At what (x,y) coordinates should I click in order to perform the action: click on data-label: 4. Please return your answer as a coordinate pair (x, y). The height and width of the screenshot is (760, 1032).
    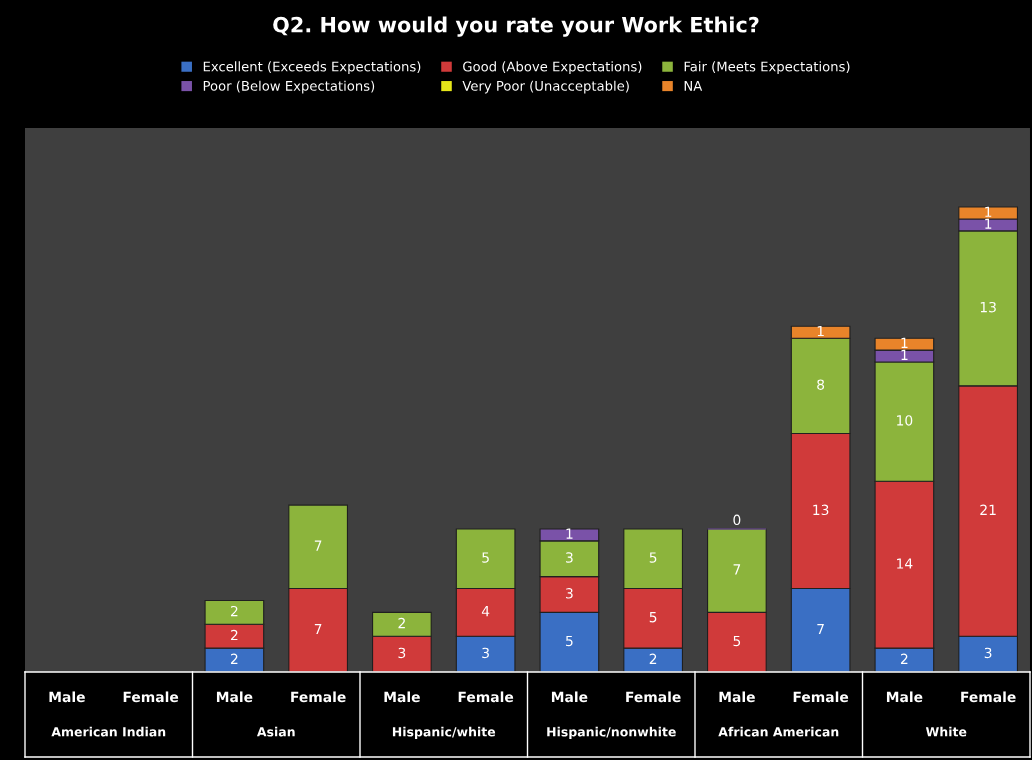
    Looking at the image, I should click on (485, 611).